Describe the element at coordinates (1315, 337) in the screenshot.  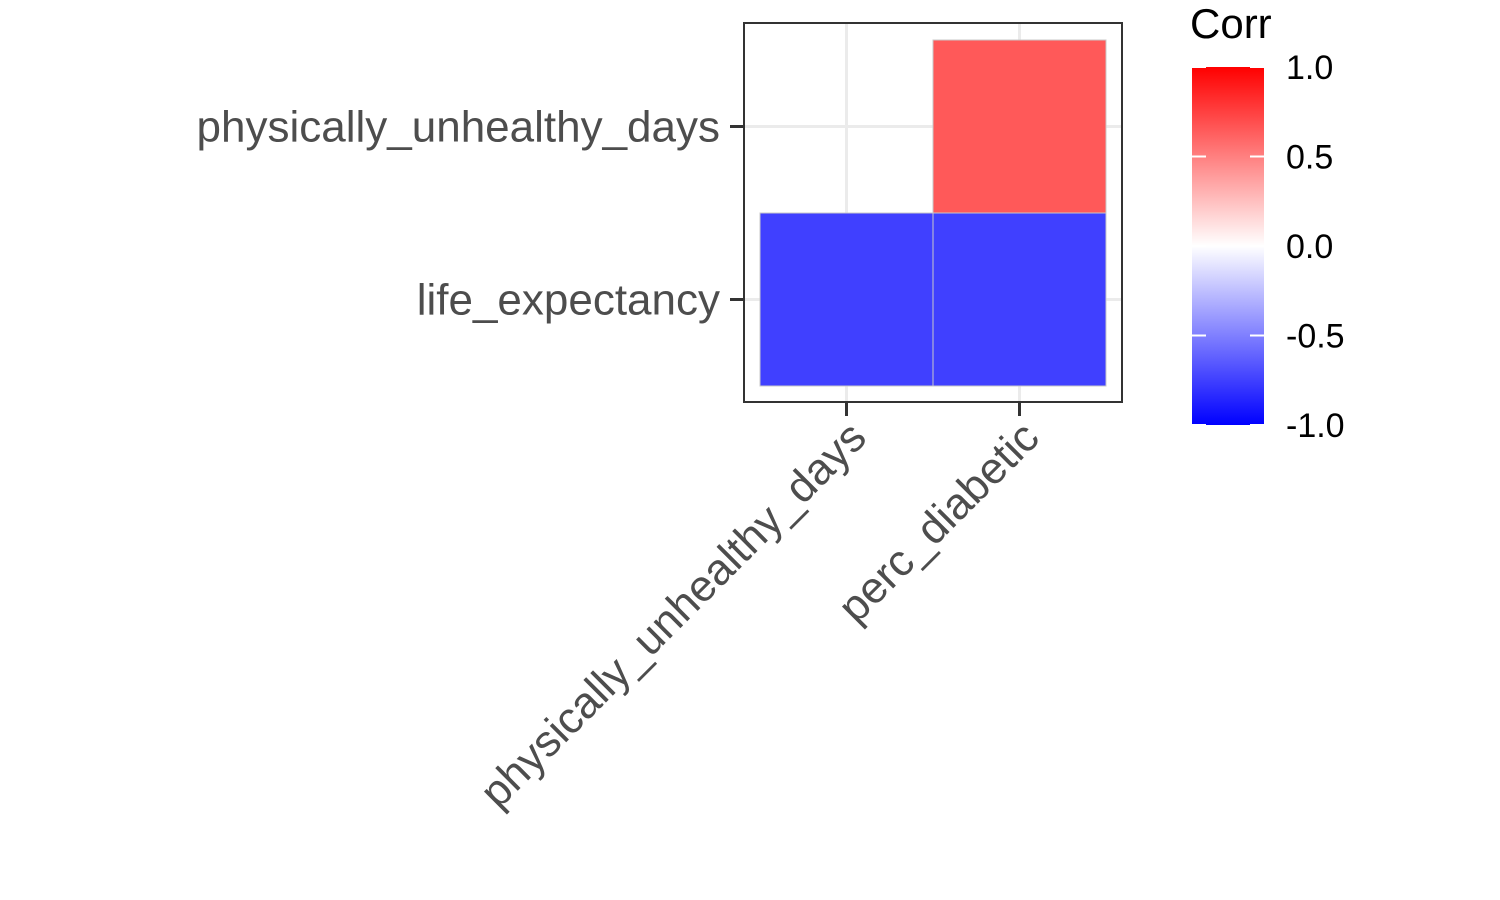
I see `legend-tick-label: -0.5` at that location.